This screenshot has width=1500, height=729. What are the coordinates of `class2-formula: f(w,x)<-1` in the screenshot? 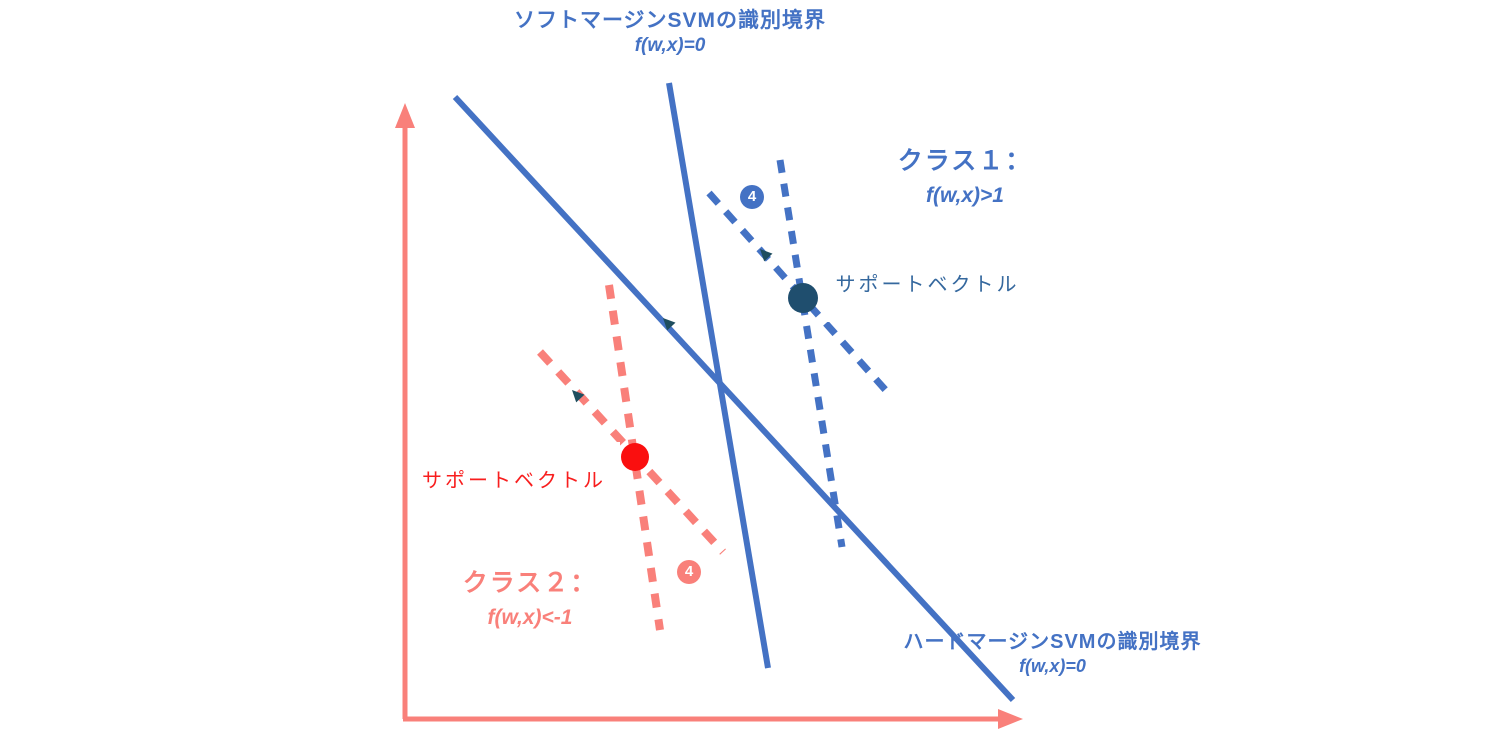 It's located at (530, 618).